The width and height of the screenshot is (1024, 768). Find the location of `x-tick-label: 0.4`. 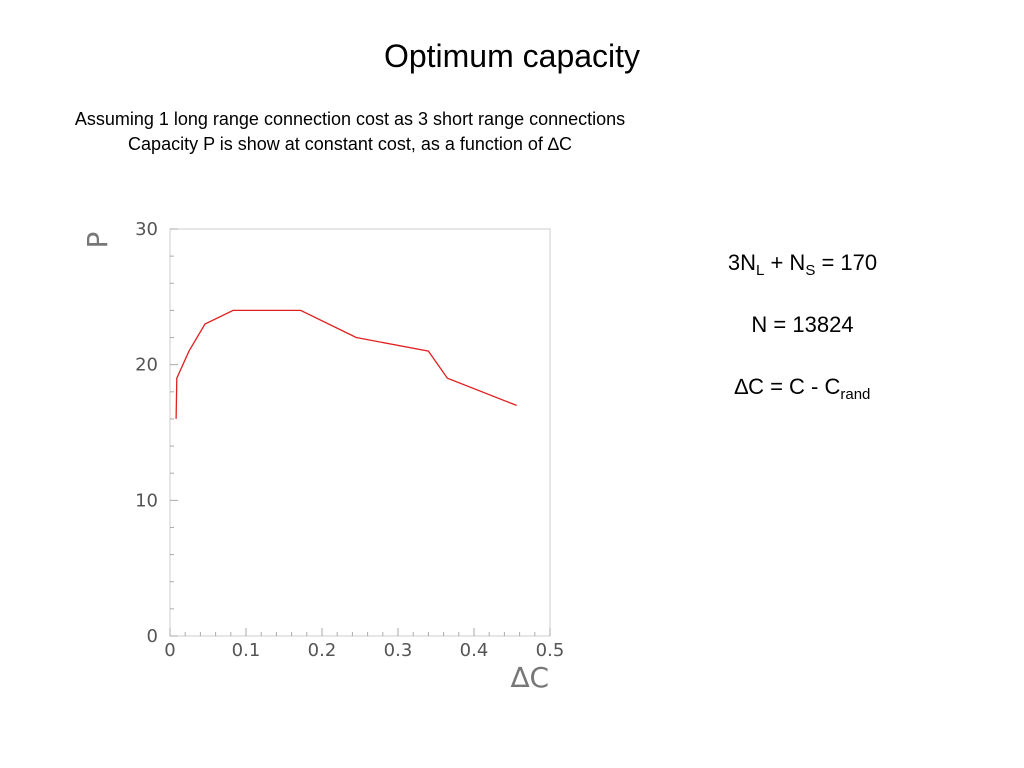

x-tick-label: 0.4 is located at coordinates (474, 650).